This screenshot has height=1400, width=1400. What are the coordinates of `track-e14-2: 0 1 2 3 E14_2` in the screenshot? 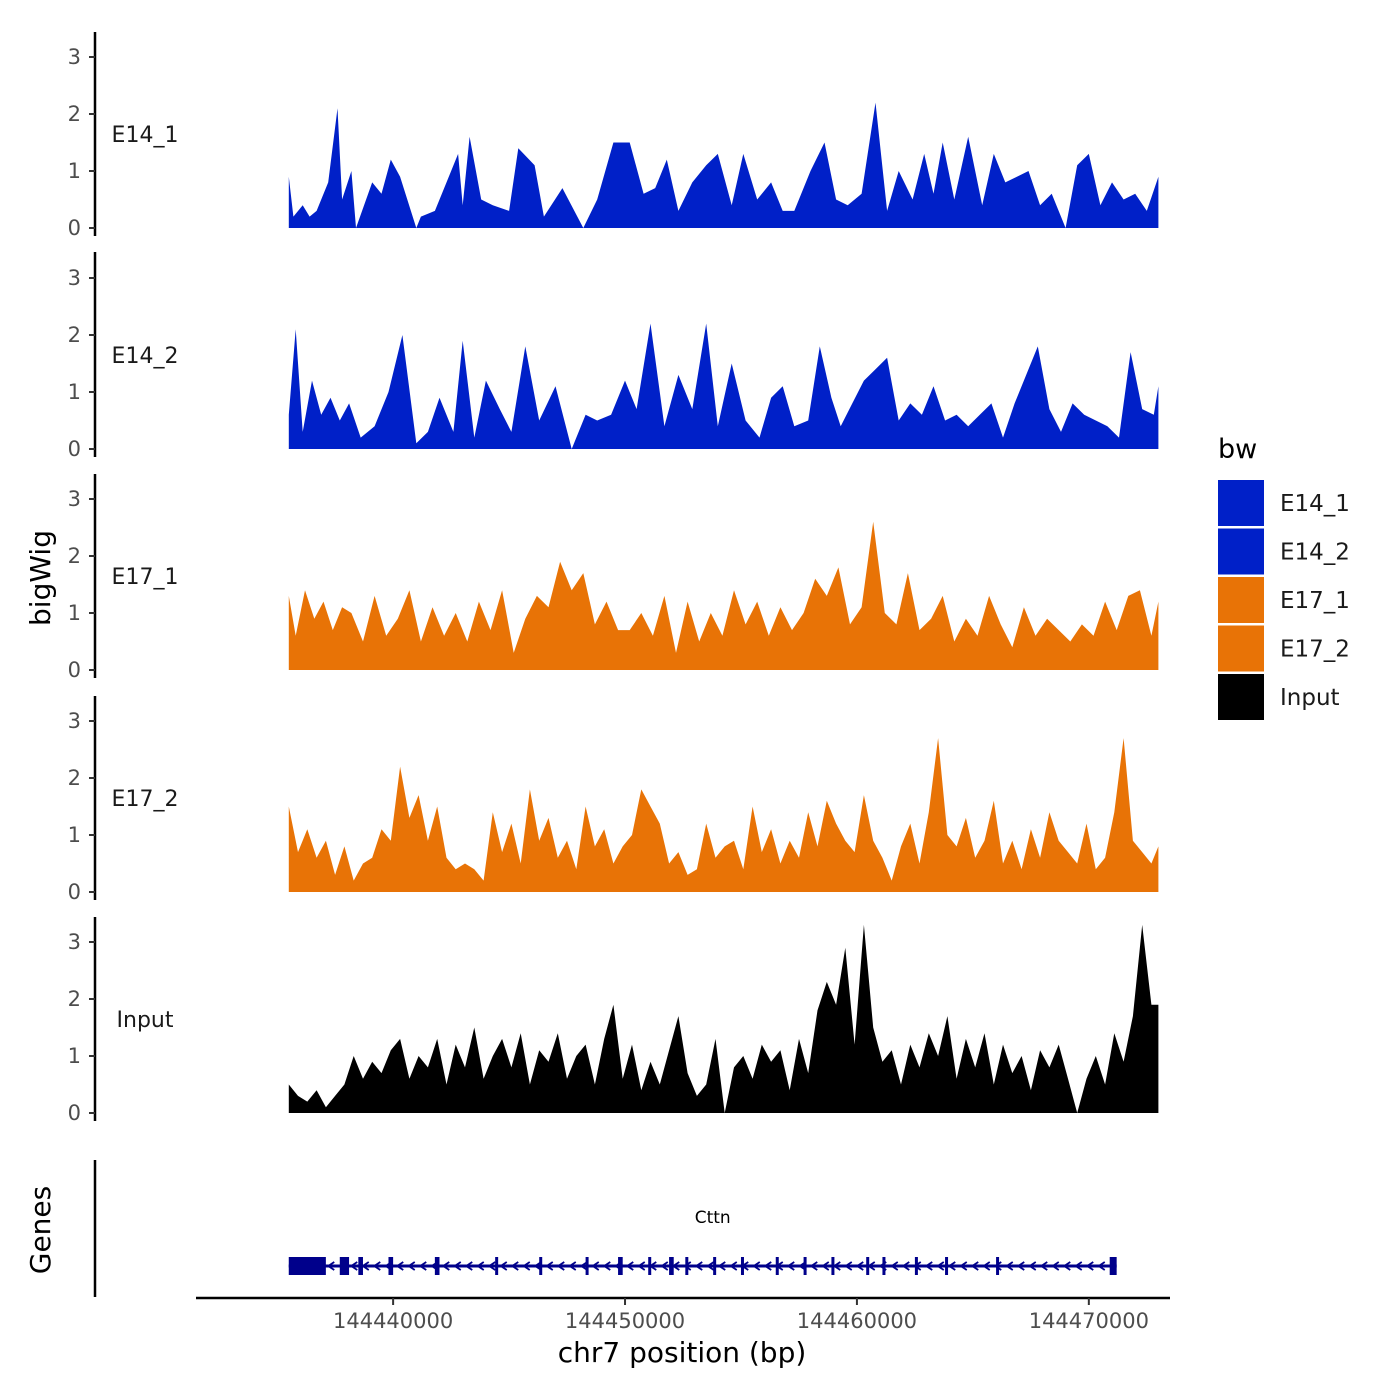 It's located at (613, 356).